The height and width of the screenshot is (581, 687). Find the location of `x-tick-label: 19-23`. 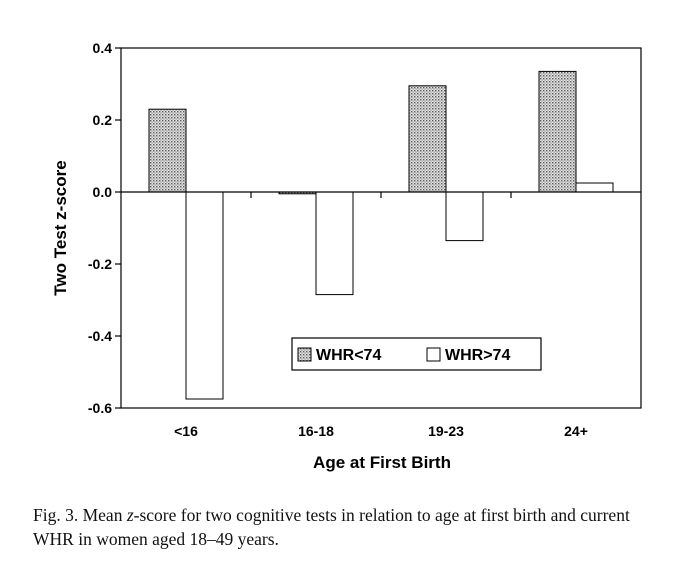

x-tick-label: 19-23 is located at coordinates (446, 431).